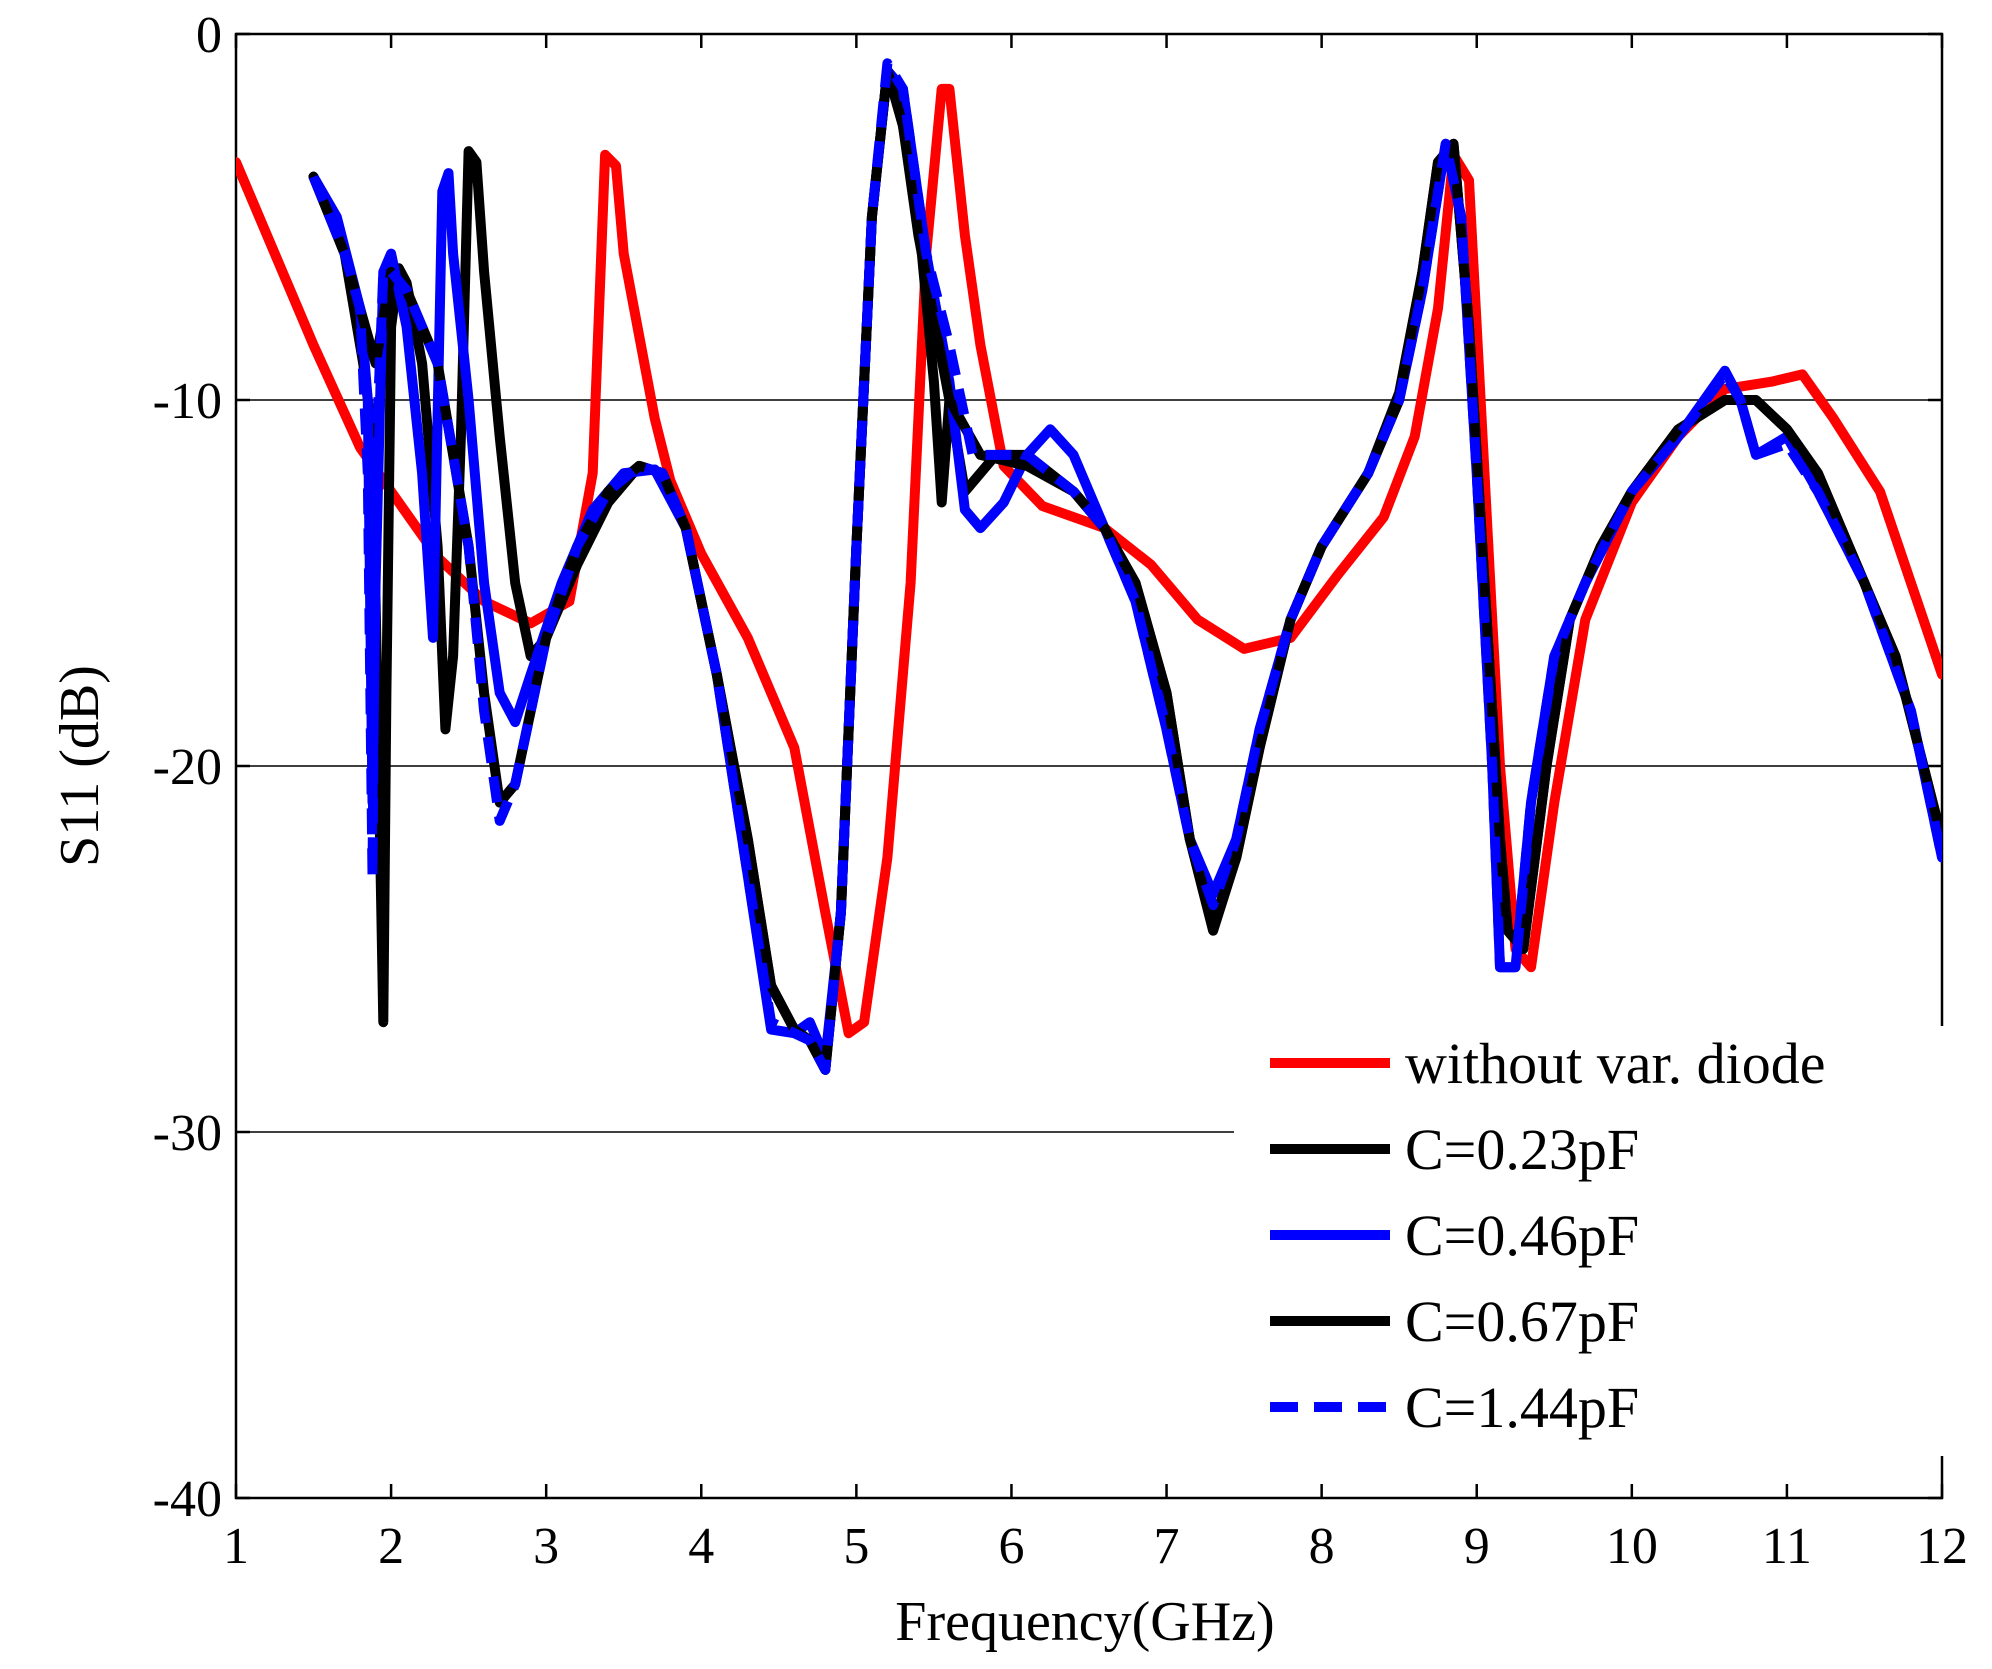 The width and height of the screenshot is (1992, 1669). What do you see at coordinates (1522, 1407) in the screenshot?
I see `legend-label-c-144pf: C=1.44pF` at bounding box center [1522, 1407].